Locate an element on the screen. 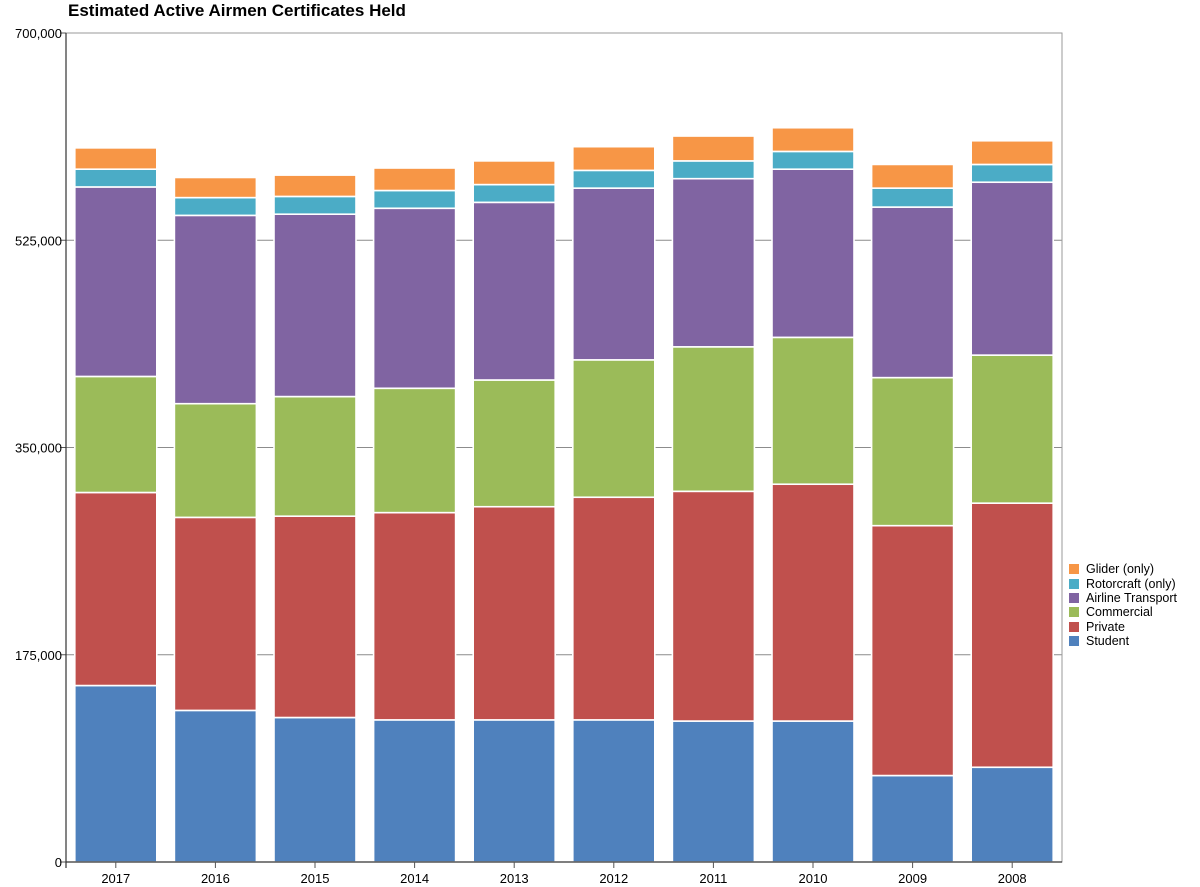  legend-label: Rotorcraft (only) is located at coordinates (1131, 583).